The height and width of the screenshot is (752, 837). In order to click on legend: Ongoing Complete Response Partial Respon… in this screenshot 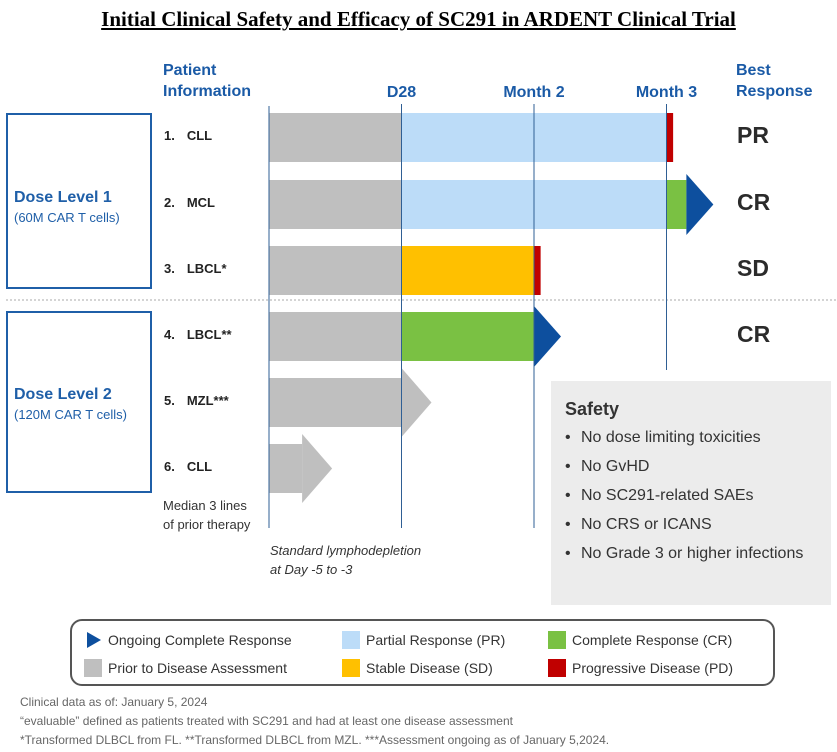, I will do `click(422, 652)`.